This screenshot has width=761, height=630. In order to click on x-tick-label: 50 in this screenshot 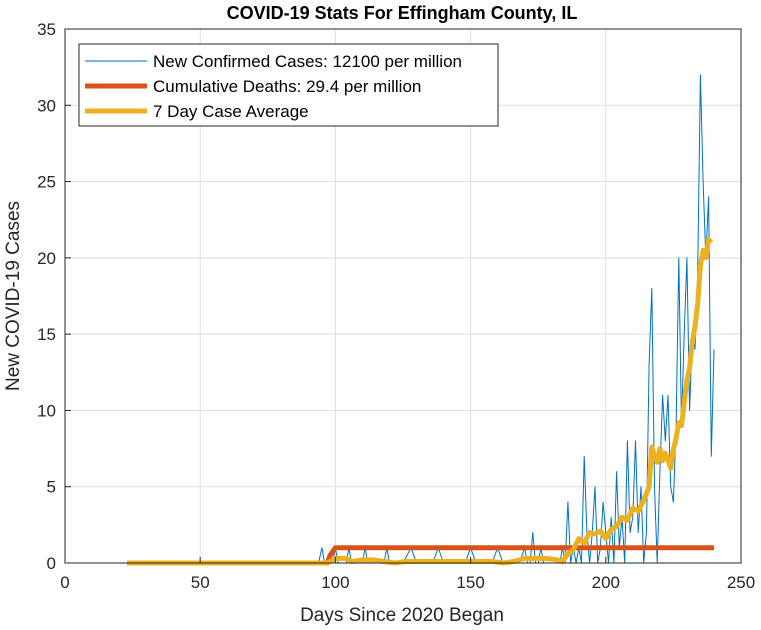, I will do `click(200, 582)`.